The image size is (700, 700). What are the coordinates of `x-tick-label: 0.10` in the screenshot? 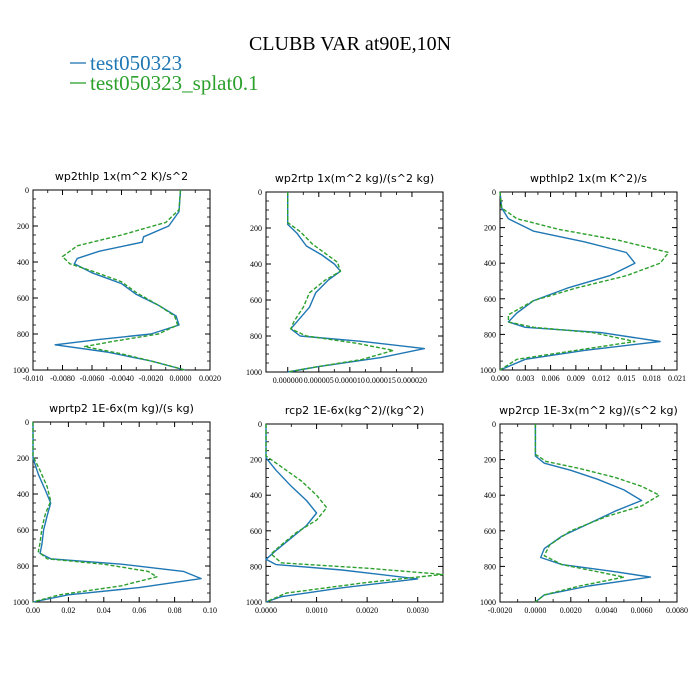 It's located at (210, 610).